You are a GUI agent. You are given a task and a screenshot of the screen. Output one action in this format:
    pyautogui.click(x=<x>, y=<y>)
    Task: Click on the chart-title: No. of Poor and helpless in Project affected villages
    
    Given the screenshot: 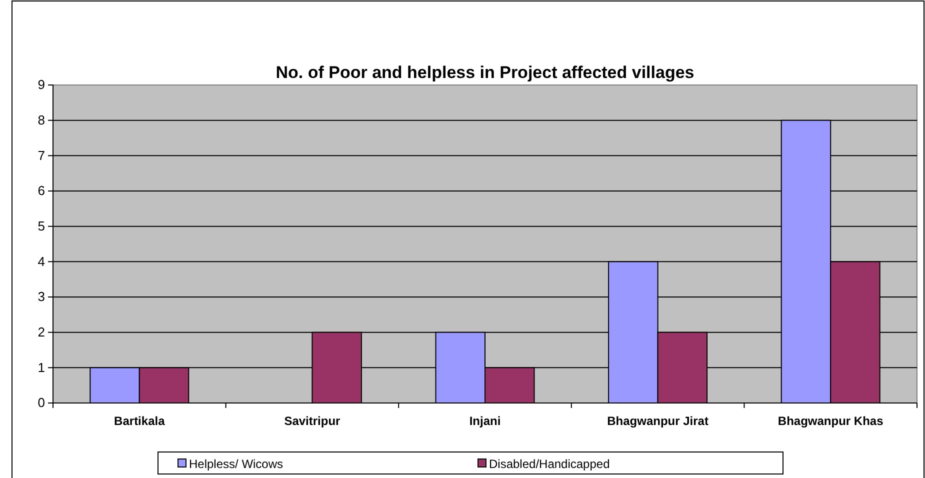 What is the action you would take?
    pyautogui.click(x=485, y=72)
    